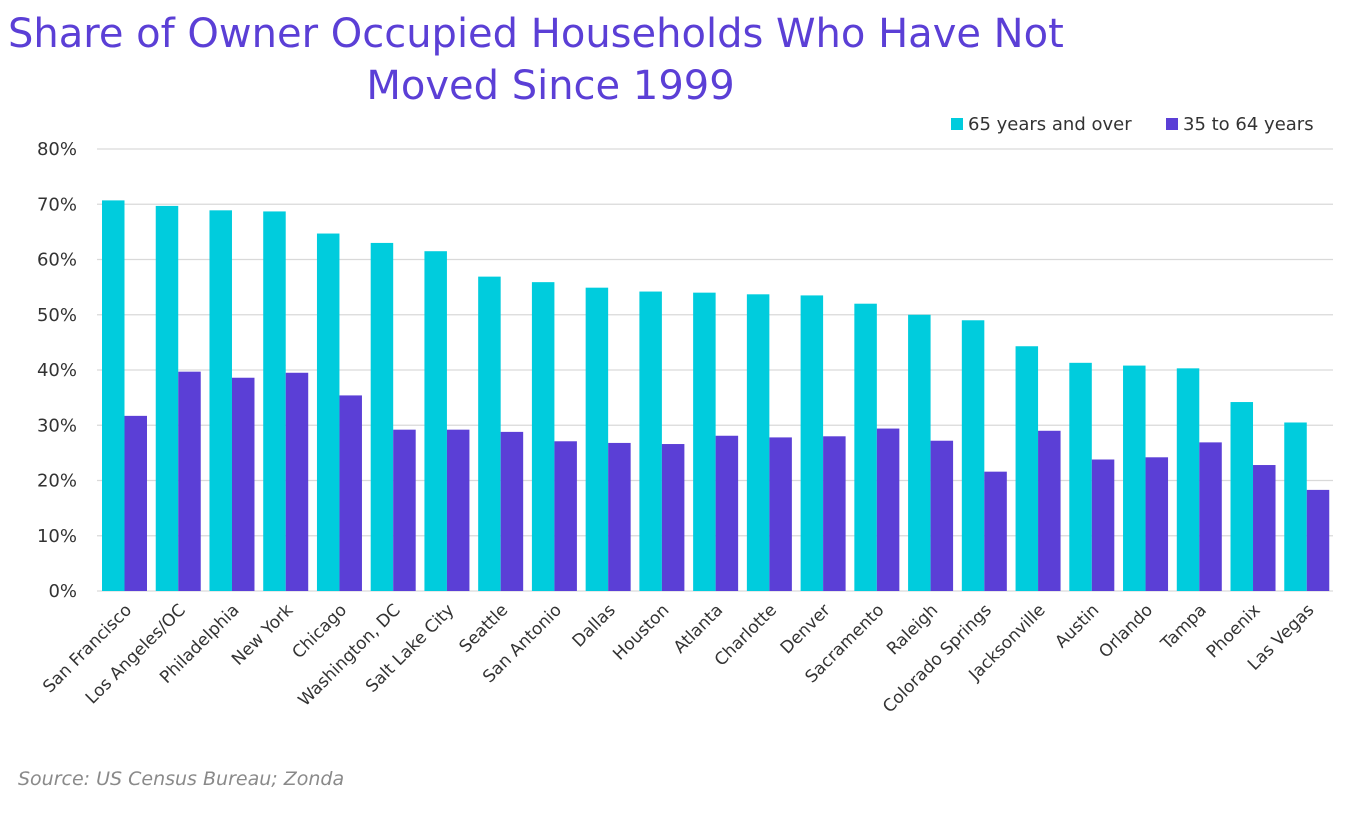 The image size is (1358, 815). Describe the element at coordinates (1126, 631) in the screenshot. I see `x-category-label: Orlando` at that location.